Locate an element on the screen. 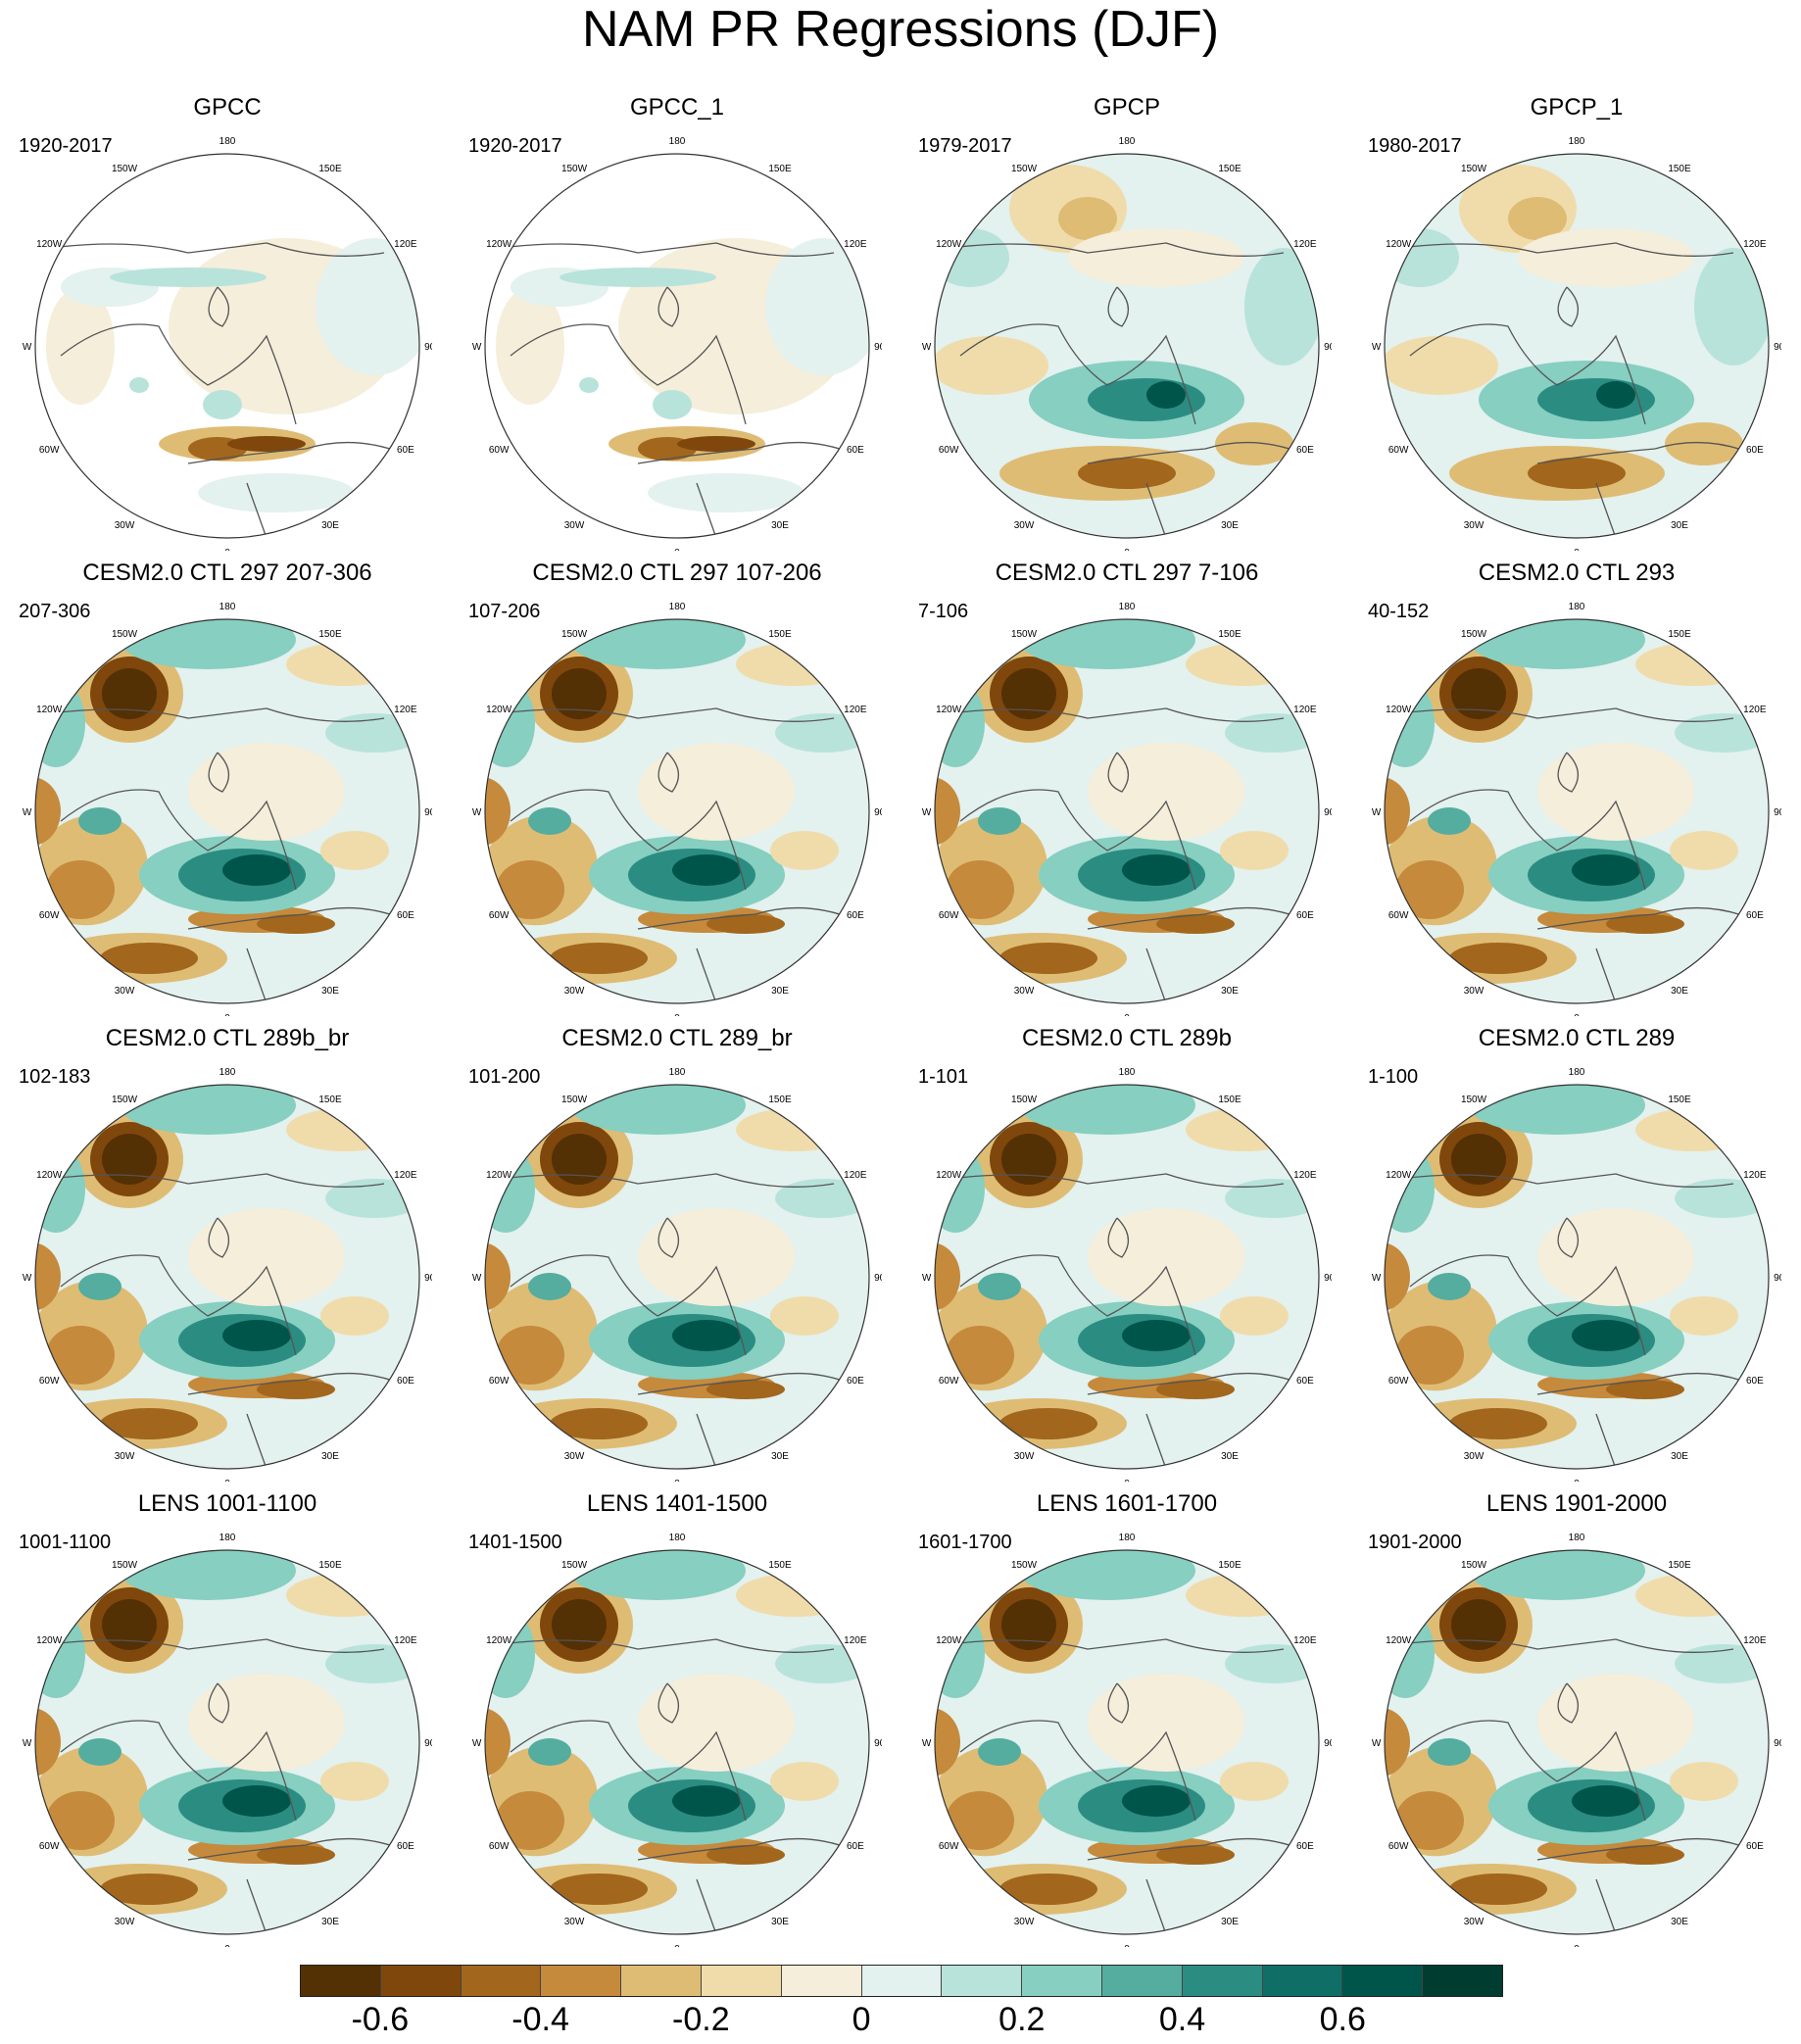 This screenshot has width=1801, height=2044. panel-title: CESM2.0 CTL 293 is located at coordinates (1577, 573).